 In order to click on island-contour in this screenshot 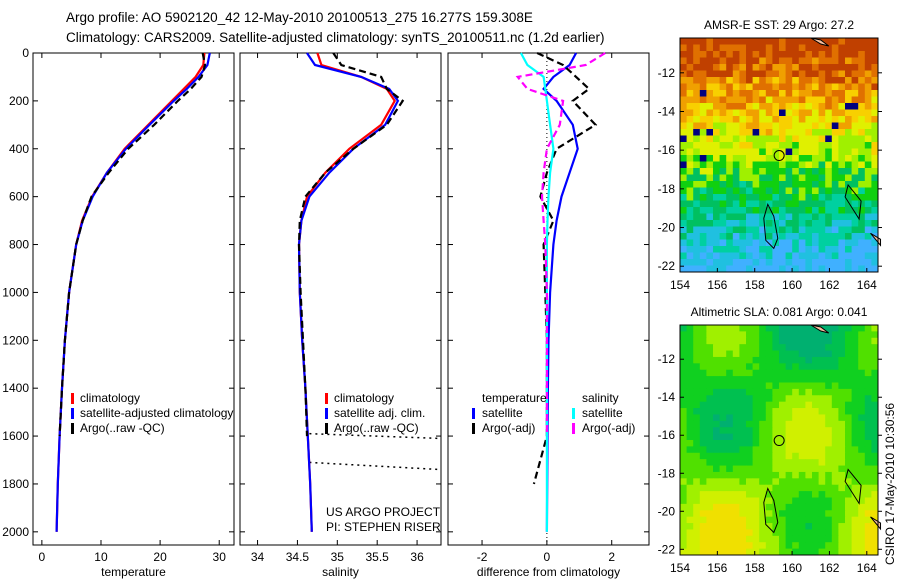, I will do `click(853, 202)`.